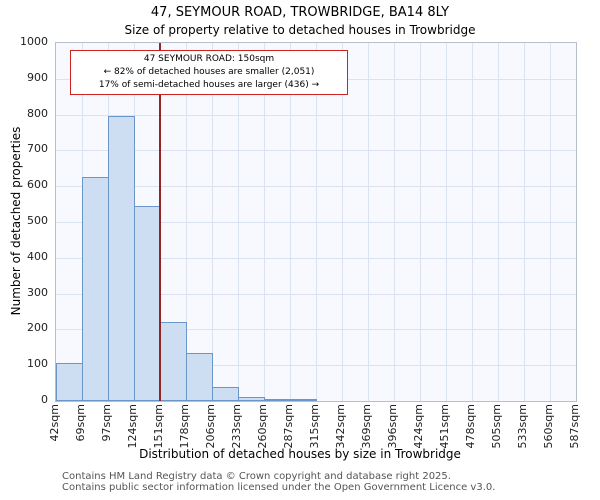 The image size is (600, 500). I want to click on x-tick-label: 369sqm, so click(366, 426).